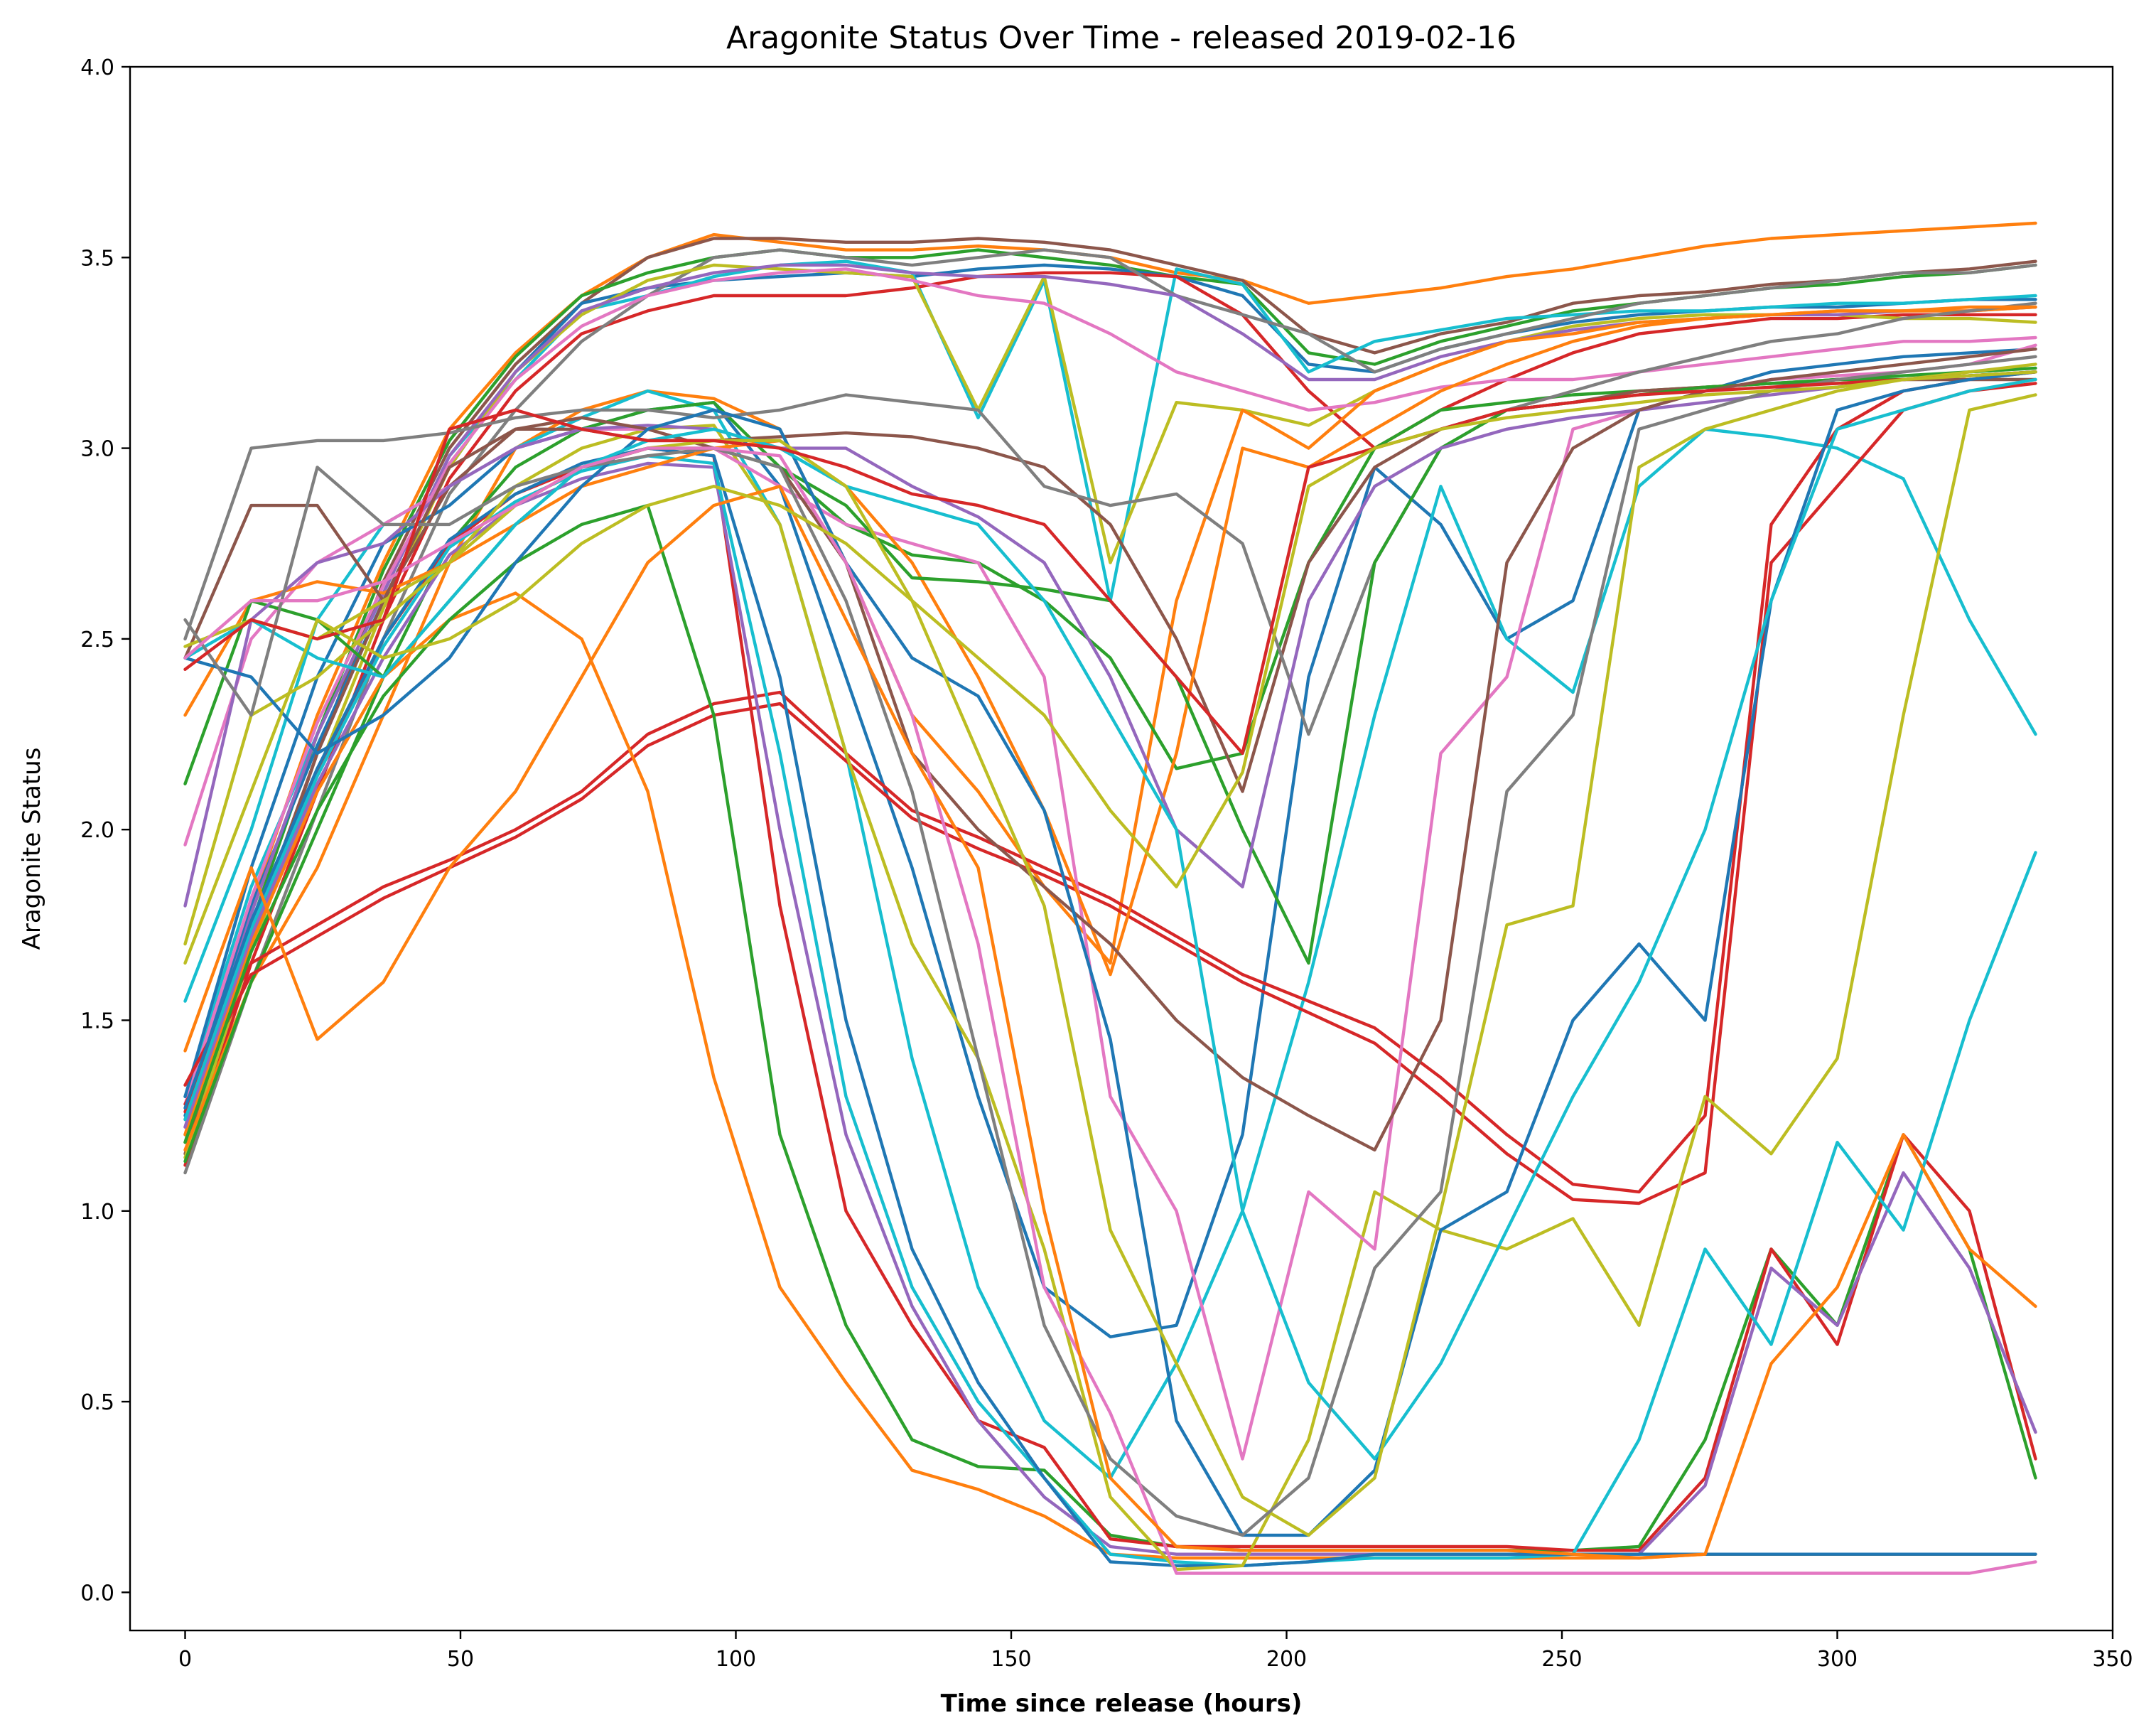 This screenshot has width=2156, height=1730. Describe the element at coordinates (97, 830) in the screenshot. I see `y-tick-label: 2.0` at that location.